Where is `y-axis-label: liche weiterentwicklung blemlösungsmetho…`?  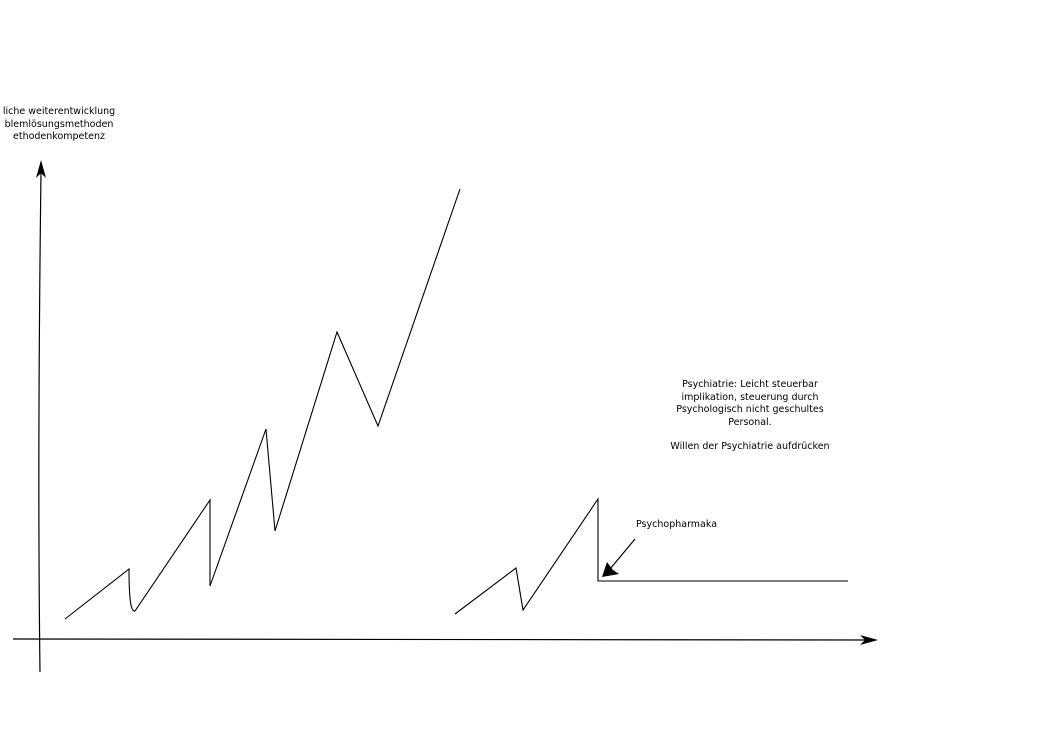 y-axis-label: liche weiterentwicklung blemlösungsmetho… is located at coordinates (82, 125).